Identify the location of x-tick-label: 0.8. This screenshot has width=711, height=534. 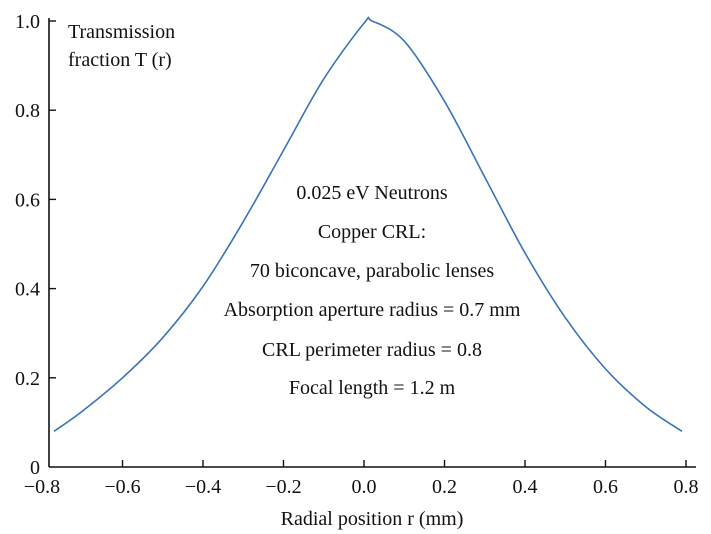
(686, 487).